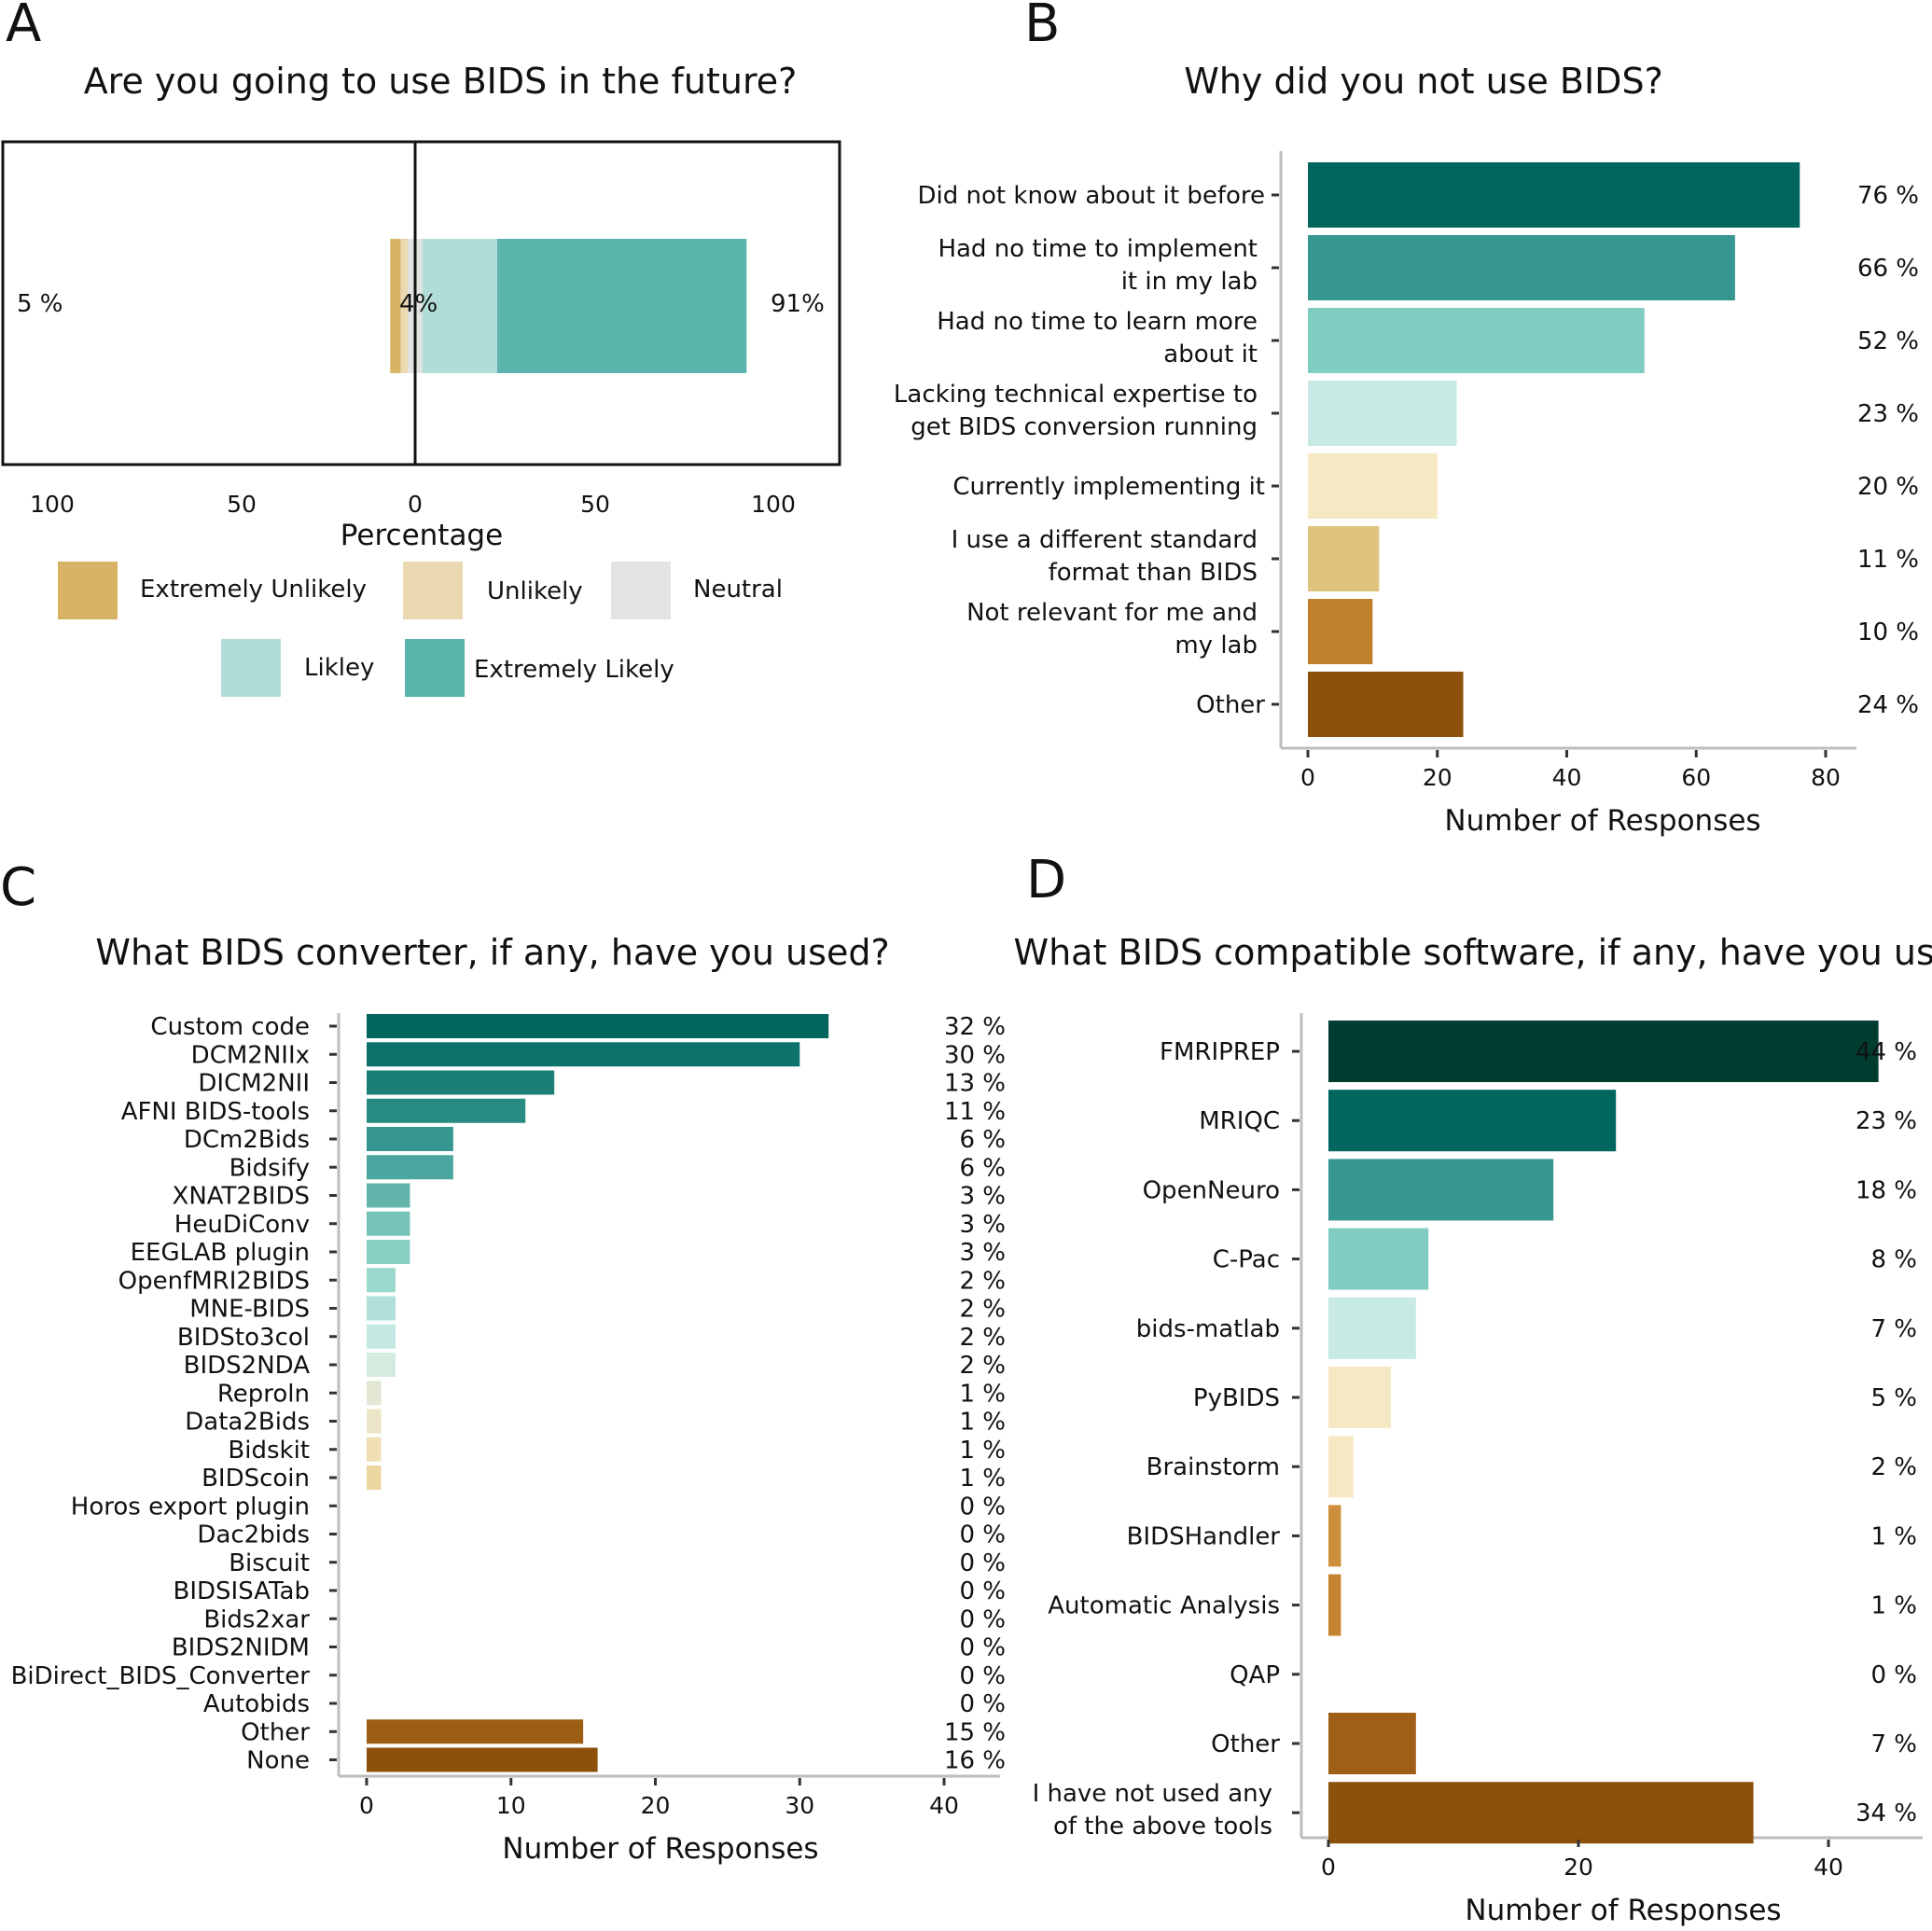  Describe the element at coordinates (1189, 282) in the screenshot. I see `category-label: it in my lab` at that location.